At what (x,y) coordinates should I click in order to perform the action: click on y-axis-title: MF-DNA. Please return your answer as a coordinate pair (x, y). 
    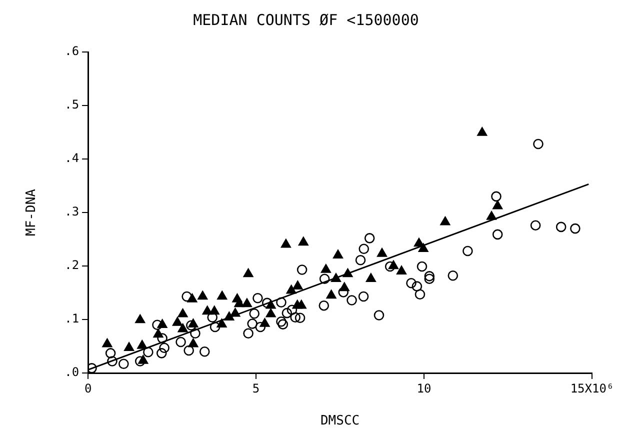
    Looking at the image, I should click on (32, 212).